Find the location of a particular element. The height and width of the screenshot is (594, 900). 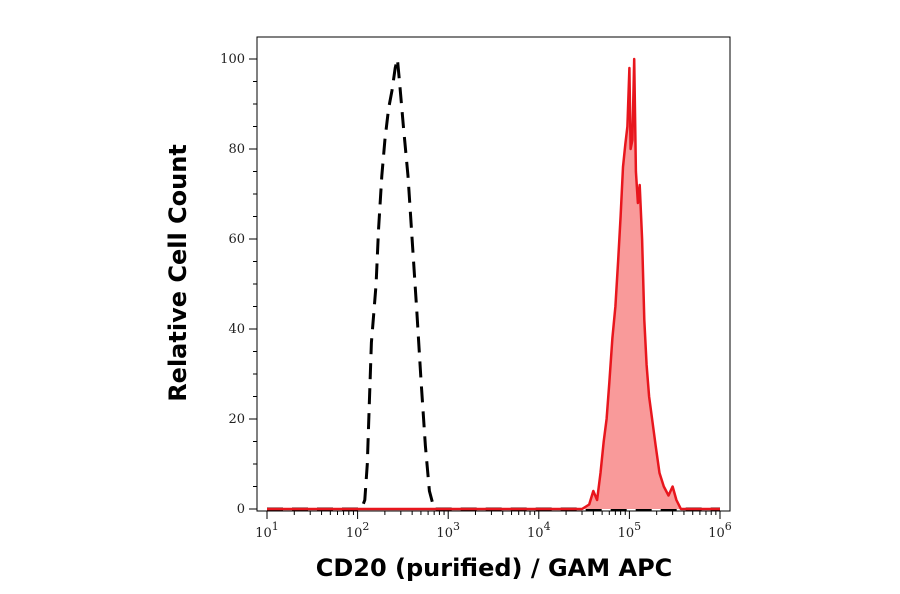

y-tick-label: 40 is located at coordinates (236, 329).